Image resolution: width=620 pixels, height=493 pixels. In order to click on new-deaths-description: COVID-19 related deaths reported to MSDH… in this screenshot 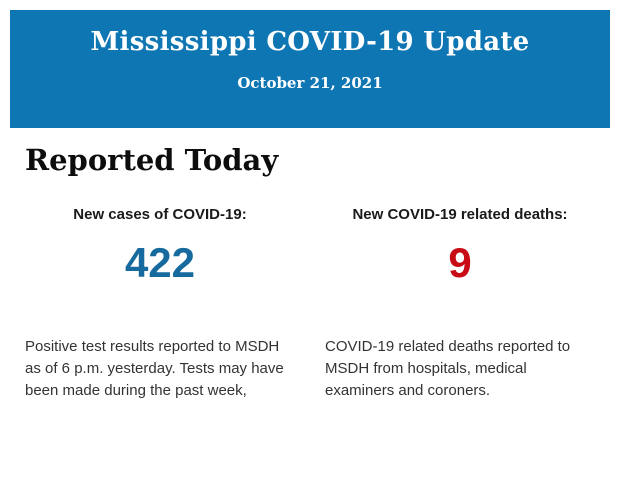, I will do `click(448, 368)`.